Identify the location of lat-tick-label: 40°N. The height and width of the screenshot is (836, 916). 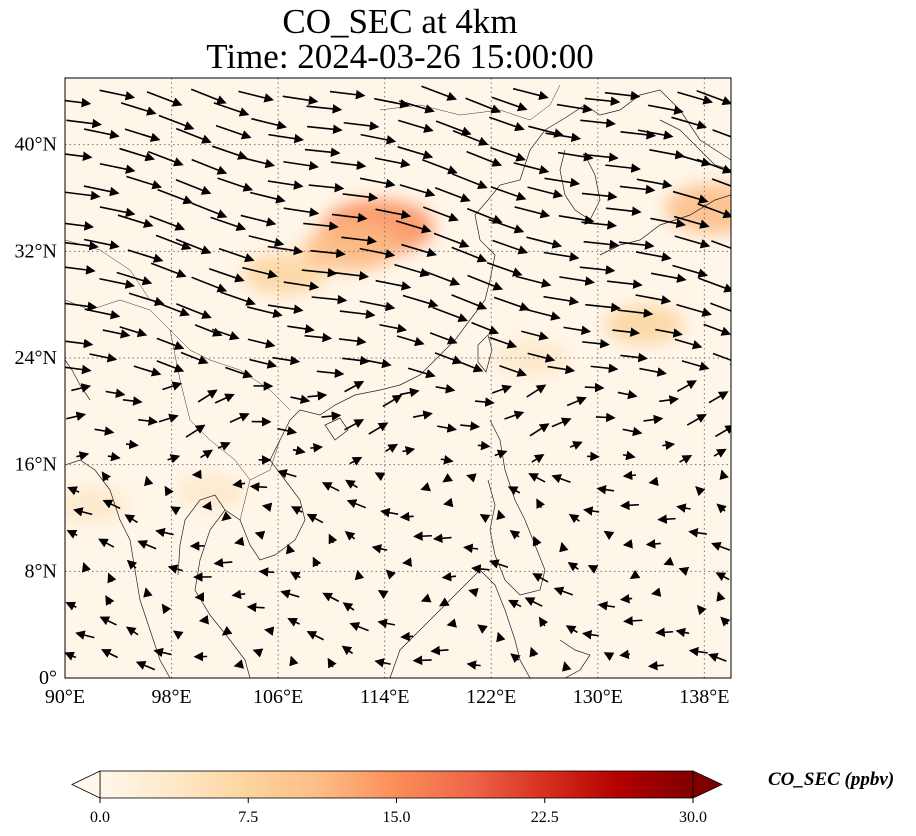
(36, 145).